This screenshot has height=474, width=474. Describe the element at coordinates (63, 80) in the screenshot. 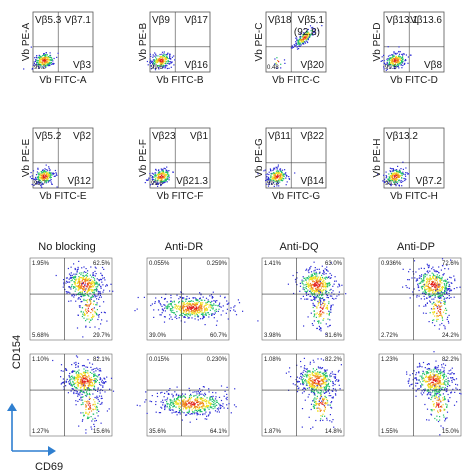

I see `x-axis-label: Vb FITC-A` at that location.